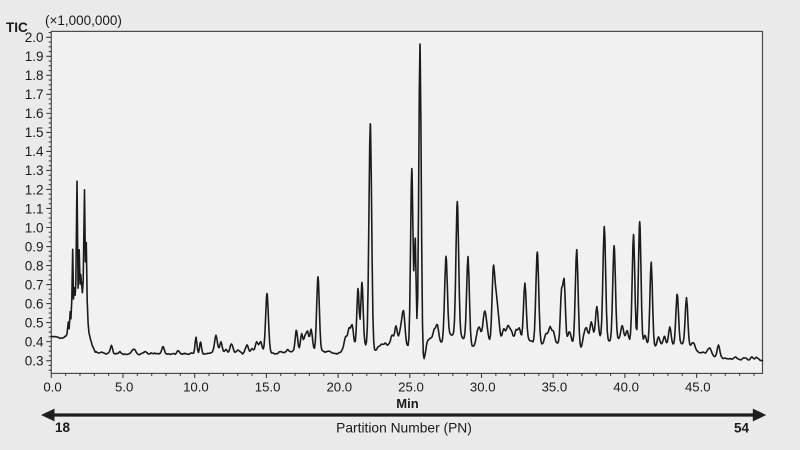  I want to click on svg-text: Partition Number (PN), so click(404, 428).